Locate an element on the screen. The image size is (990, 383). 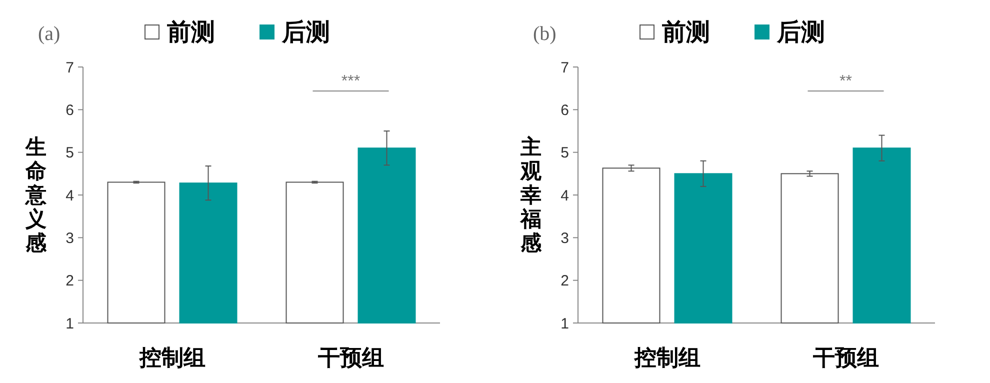
y-axis-title: 生命意义感 is located at coordinates (36, 194).